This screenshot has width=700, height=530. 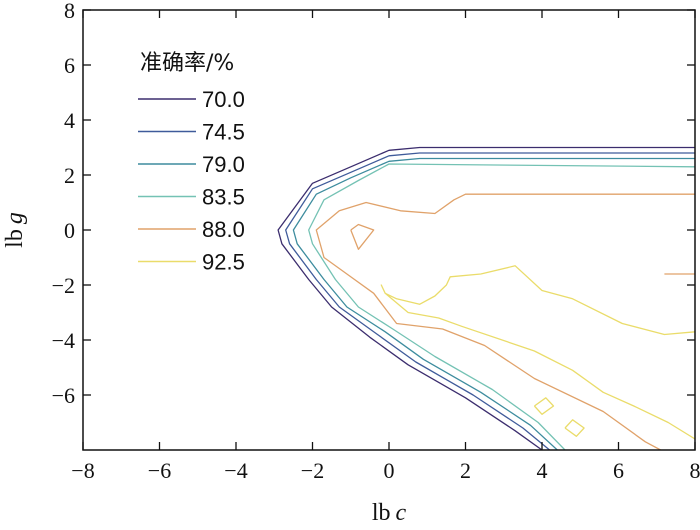 What do you see at coordinates (381, 513) in the screenshot?
I see `x-axis-label-prefix: lb` at bounding box center [381, 513].